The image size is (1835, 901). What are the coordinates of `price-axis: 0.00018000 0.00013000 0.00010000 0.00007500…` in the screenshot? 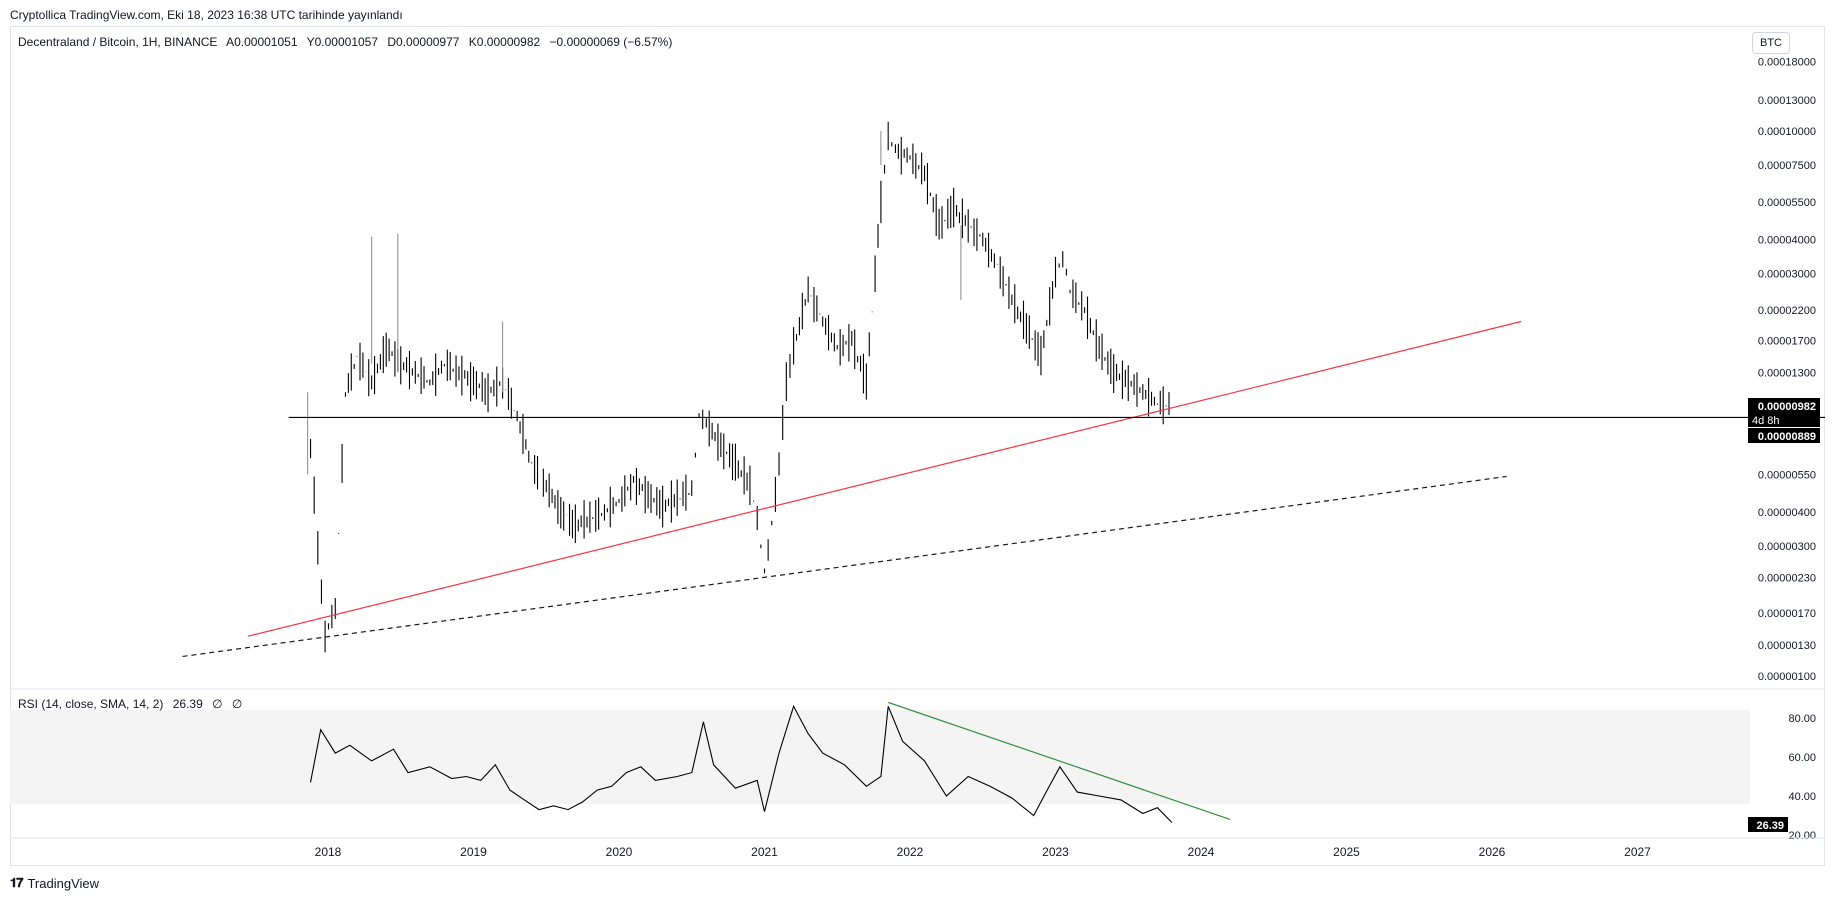 It's located at (1787, 369).